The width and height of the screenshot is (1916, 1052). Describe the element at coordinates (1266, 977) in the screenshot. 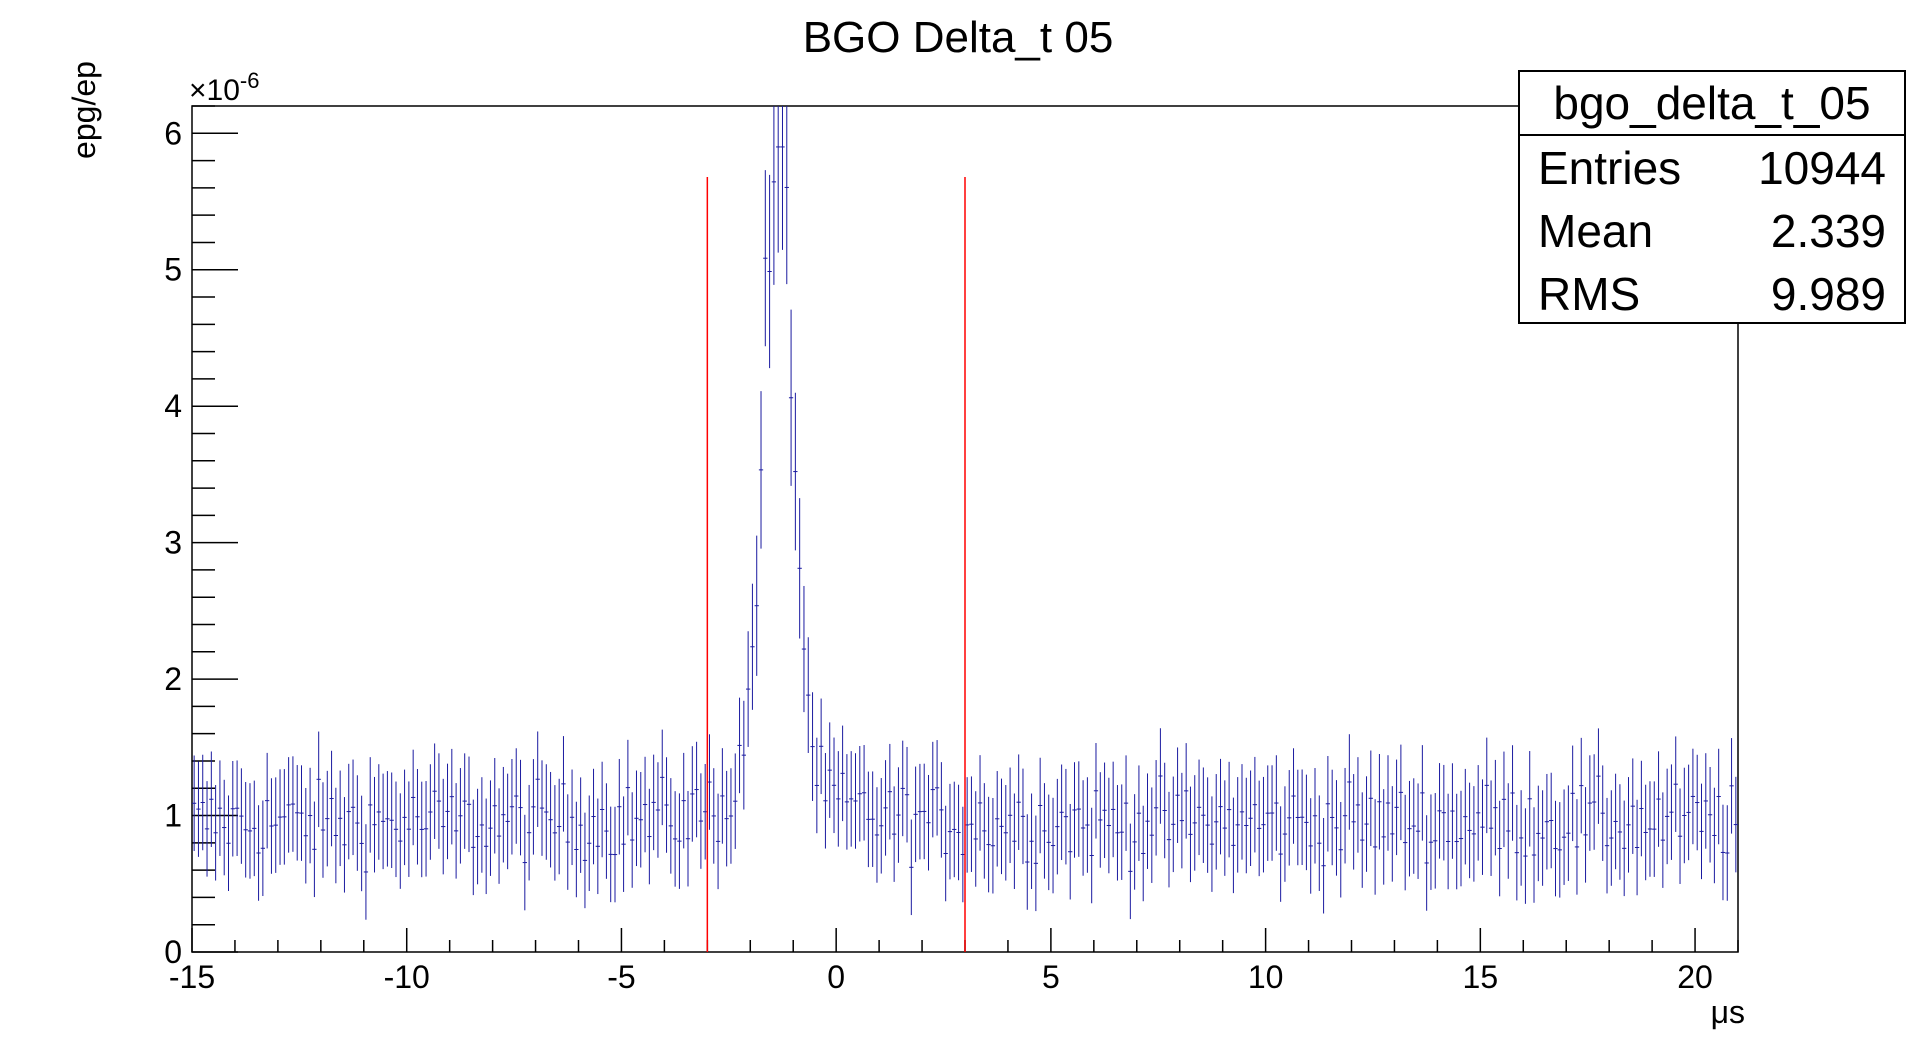

I see `x-tick-label: 10` at that location.